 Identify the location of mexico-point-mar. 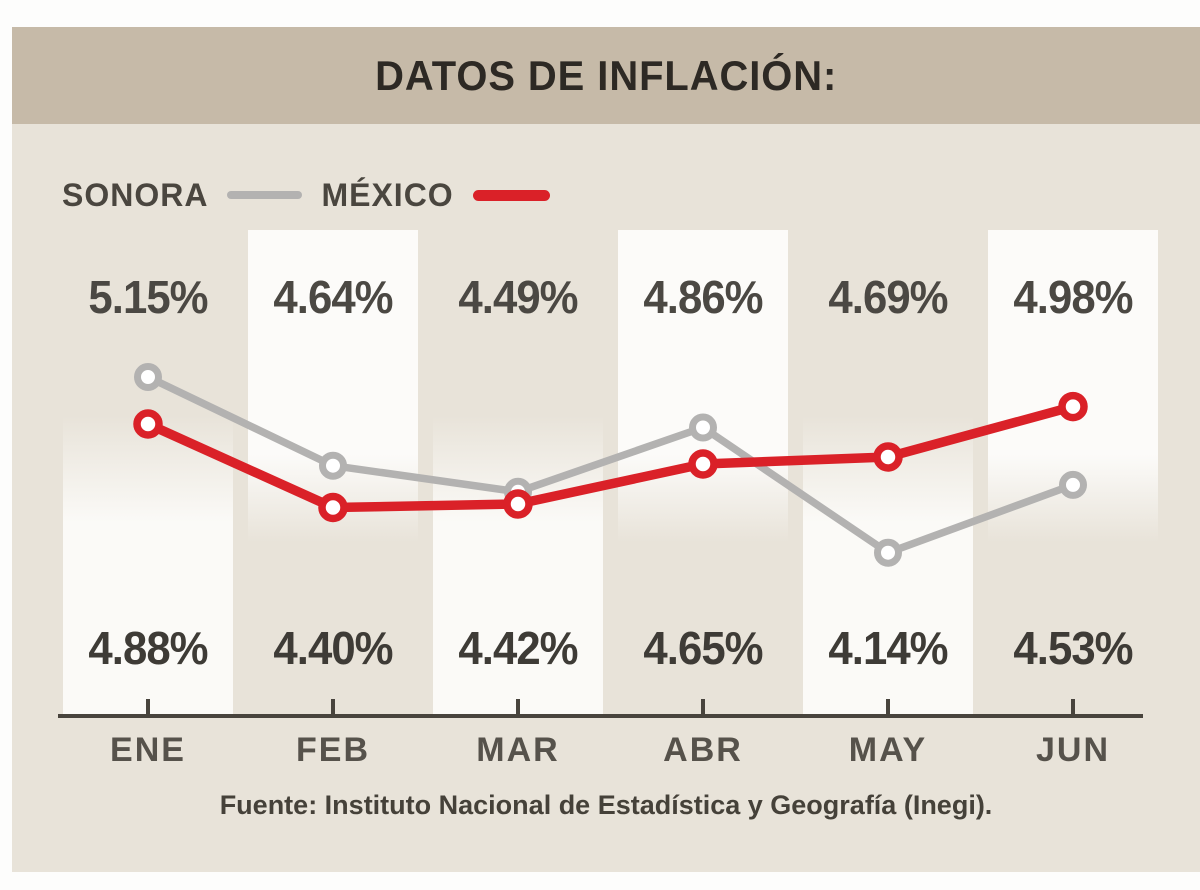
(518, 504).